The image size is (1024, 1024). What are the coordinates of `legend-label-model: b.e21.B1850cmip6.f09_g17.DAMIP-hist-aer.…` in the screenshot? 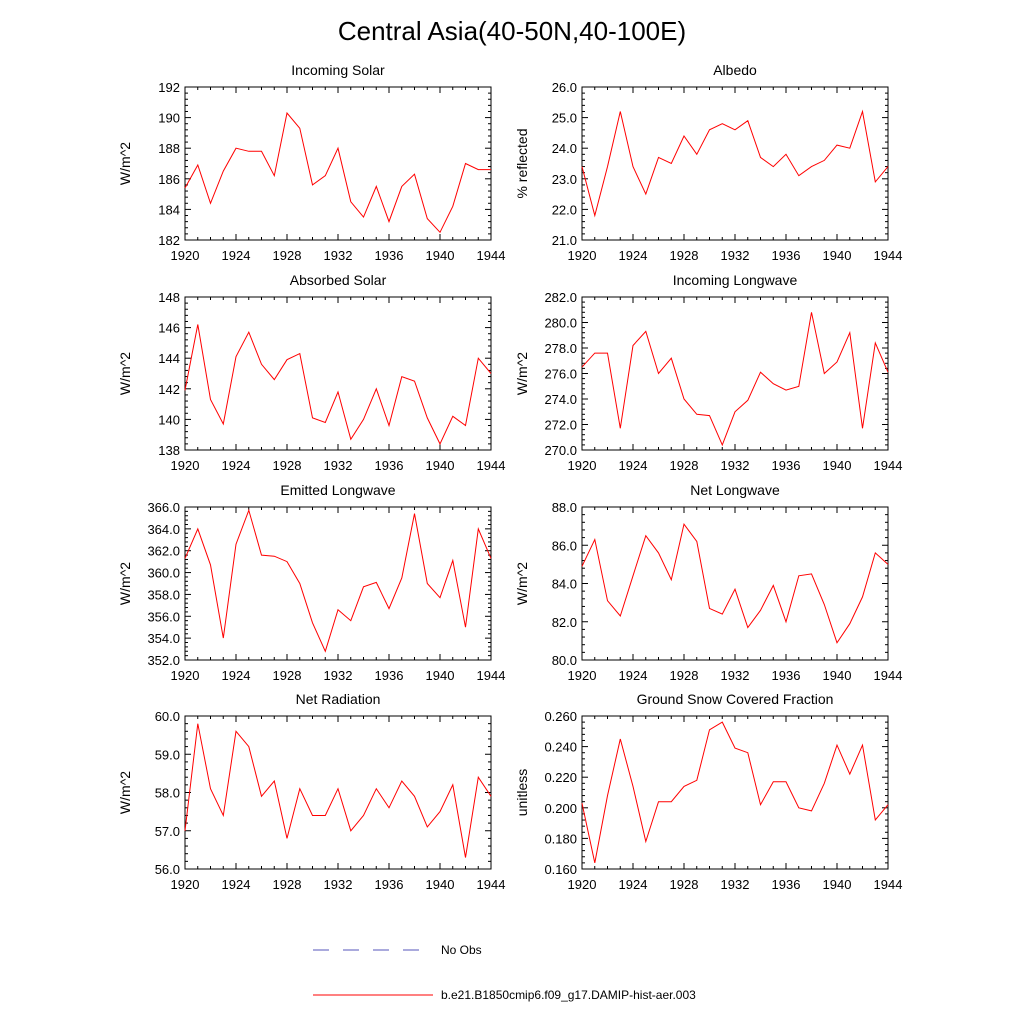 It's located at (568, 995).